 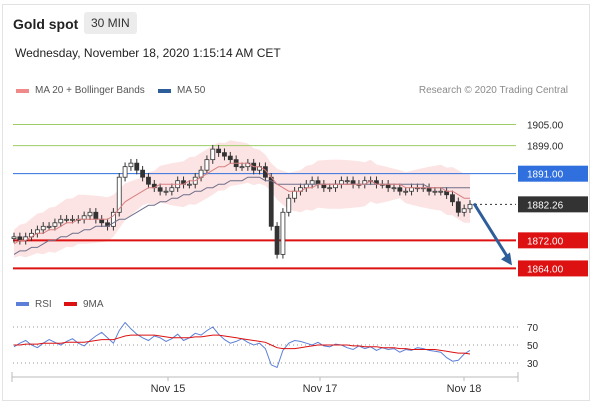 What do you see at coordinates (22, 304) in the screenshot?
I see `legend-swatch-rsi` at bounding box center [22, 304].